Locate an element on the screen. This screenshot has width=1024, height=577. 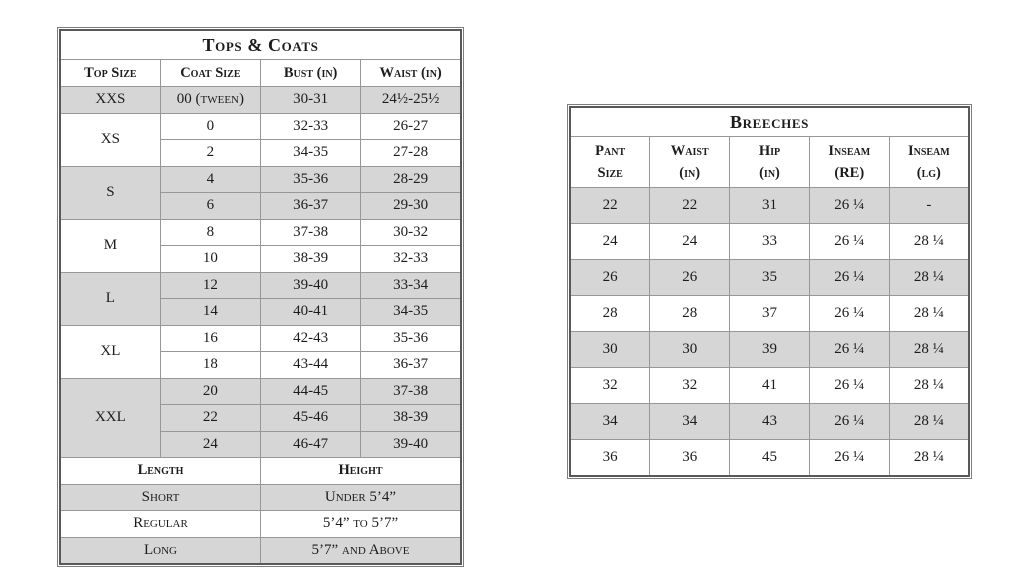
bust-cell: 40-41 is located at coordinates (310, 312).